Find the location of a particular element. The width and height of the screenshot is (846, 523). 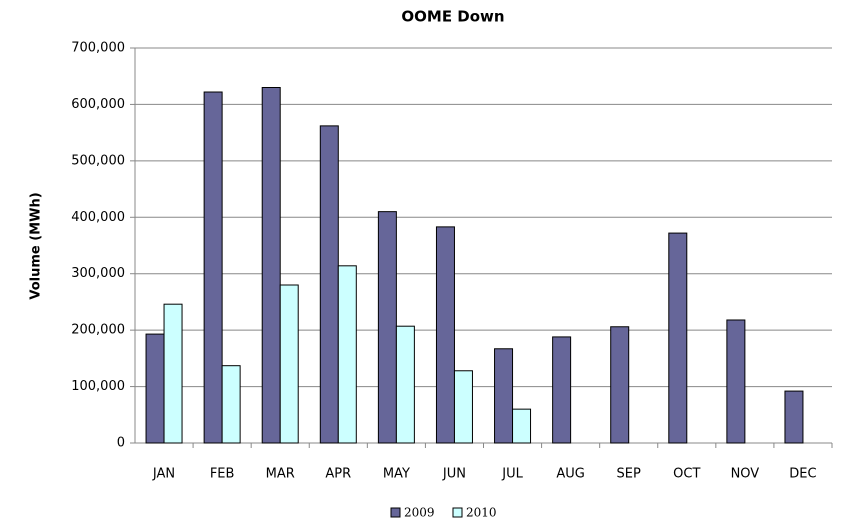

chart-title: OOME Down is located at coordinates (452, 17).